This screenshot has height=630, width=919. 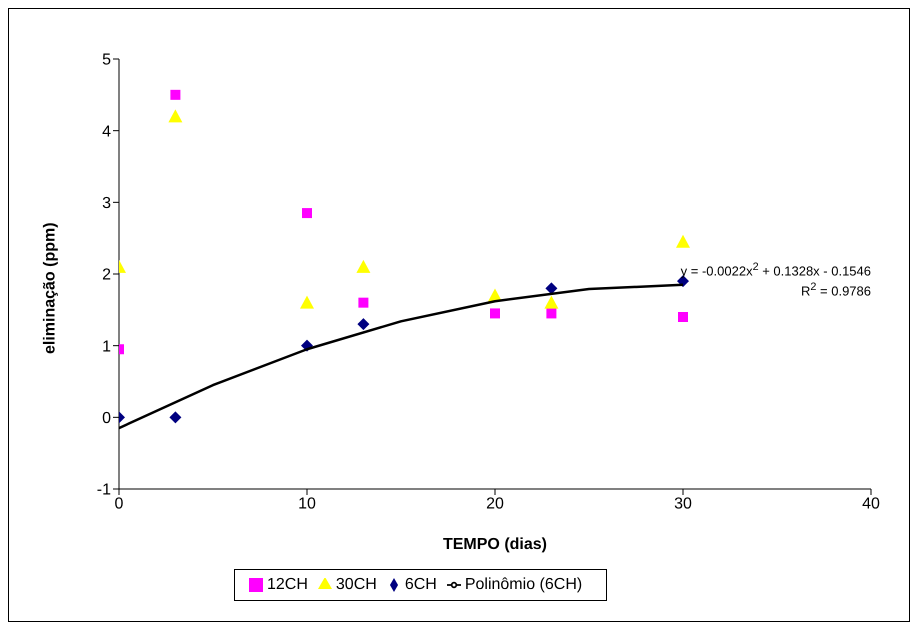 I want to click on y-tick-label: 5, so click(x=107, y=60).